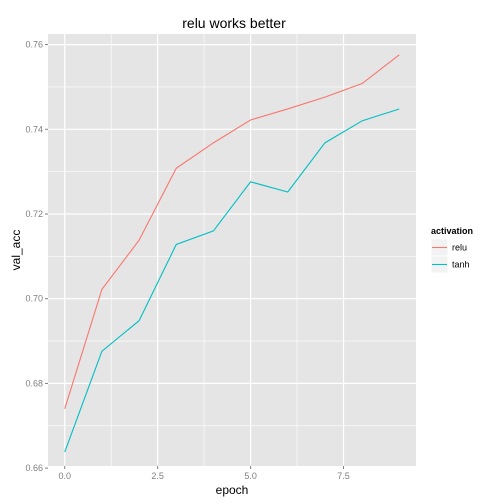 The image size is (504, 504). Describe the element at coordinates (450, 256) in the screenshot. I see `legend-items: relu tanh` at that location.